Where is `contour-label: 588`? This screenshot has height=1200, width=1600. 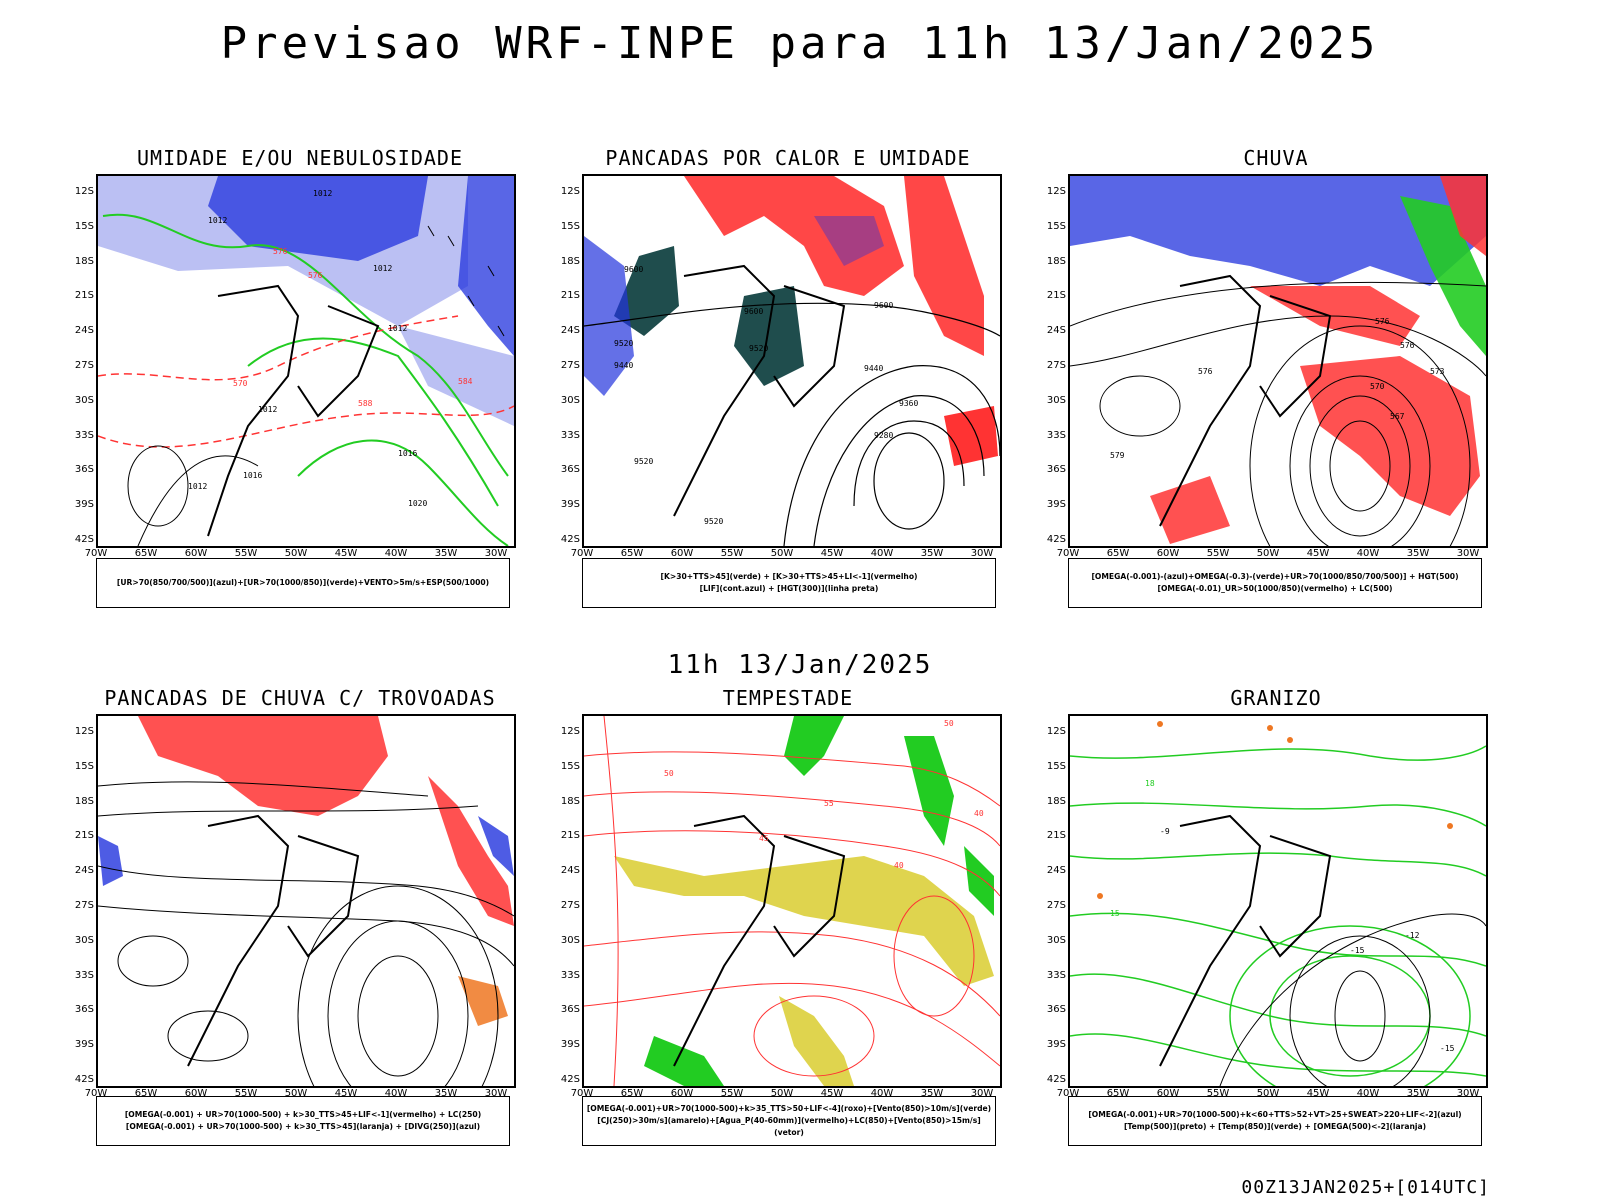 contour-label: 588 is located at coordinates (365, 403).